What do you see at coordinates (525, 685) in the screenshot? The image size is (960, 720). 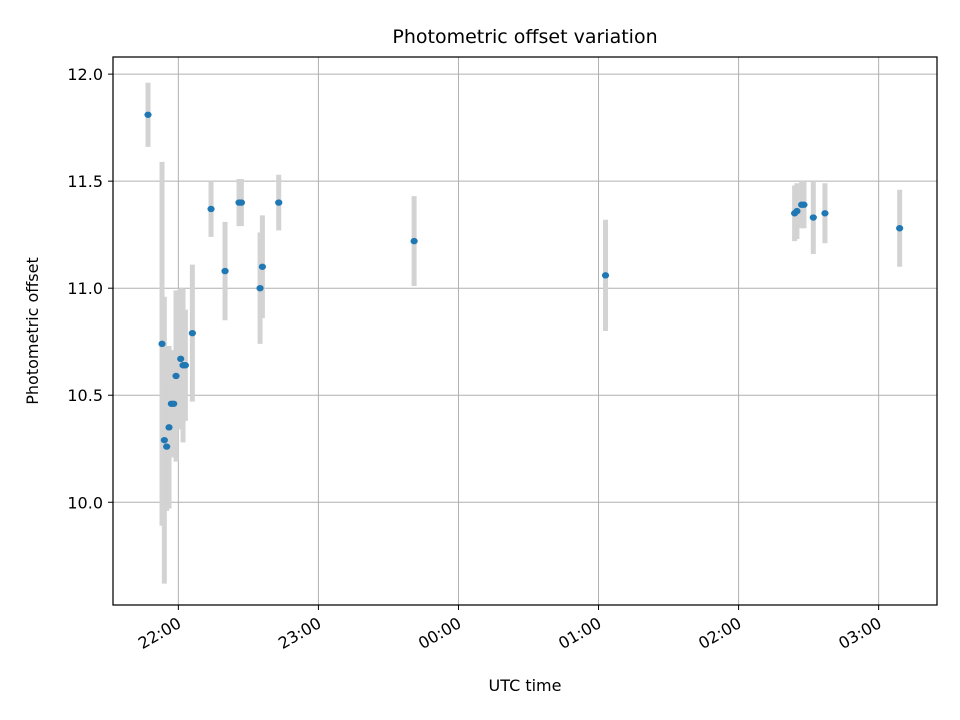 I see `x-axis-label: UTC time` at bounding box center [525, 685].